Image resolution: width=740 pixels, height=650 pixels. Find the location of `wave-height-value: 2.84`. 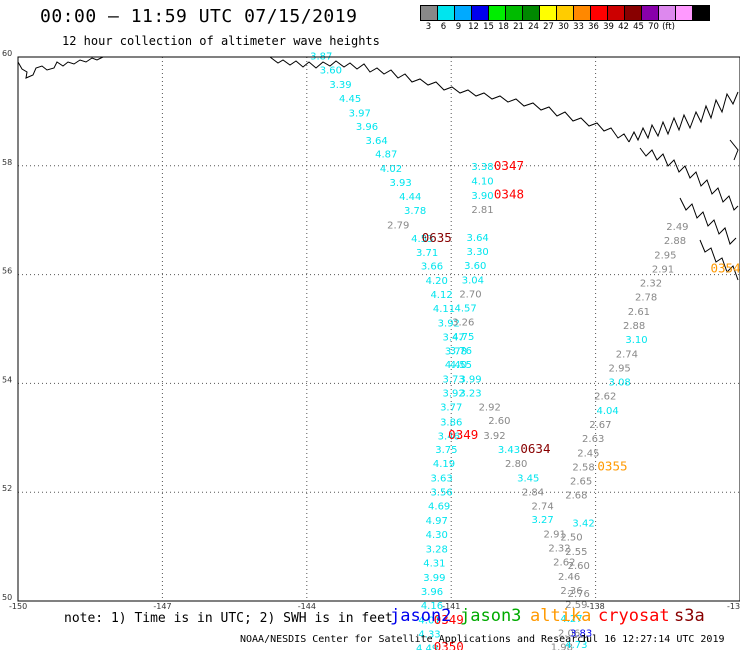

wave-height-value: 2.84 is located at coordinates (533, 492).